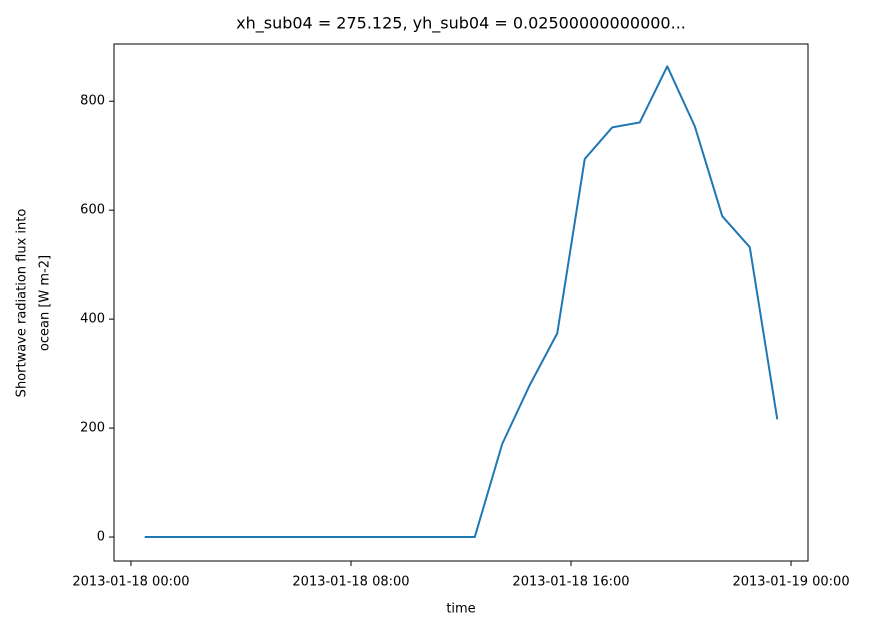  Describe the element at coordinates (92, 319) in the screenshot. I see `y-tick-label: 400` at that location.